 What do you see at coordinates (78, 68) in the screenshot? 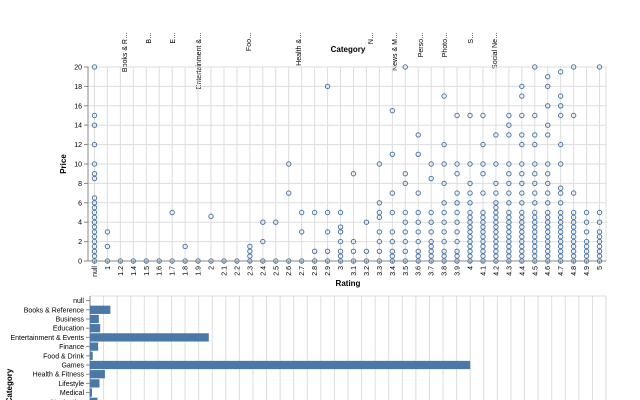
I see `scatter-y-tick-label: 20` at bounding box center [78, 68].